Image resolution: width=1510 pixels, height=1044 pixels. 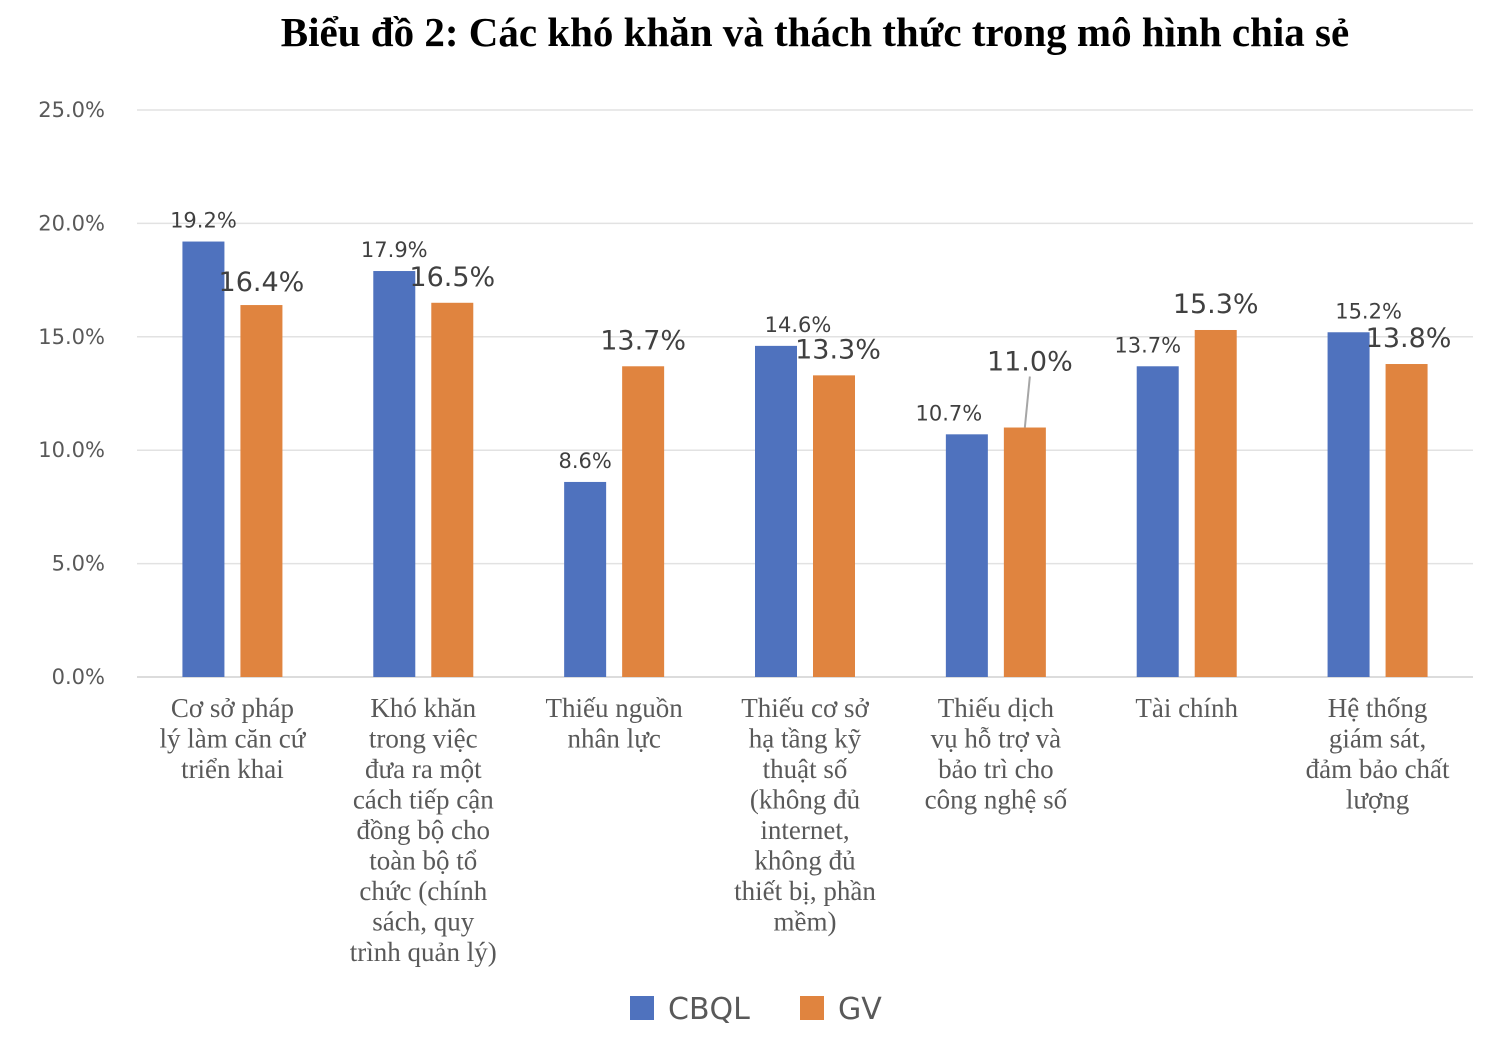 I want to click on x-category-label: đảm bảo chất, so click(x=1378, y=769).